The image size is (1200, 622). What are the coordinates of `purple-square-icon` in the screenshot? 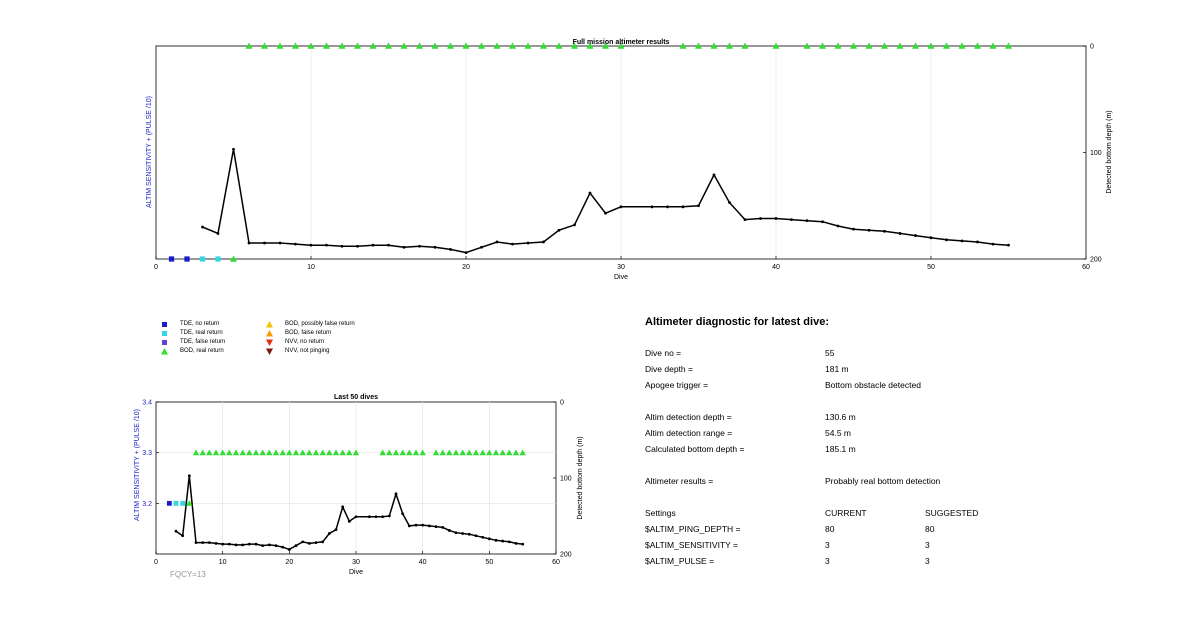 It's located at (164, 342).